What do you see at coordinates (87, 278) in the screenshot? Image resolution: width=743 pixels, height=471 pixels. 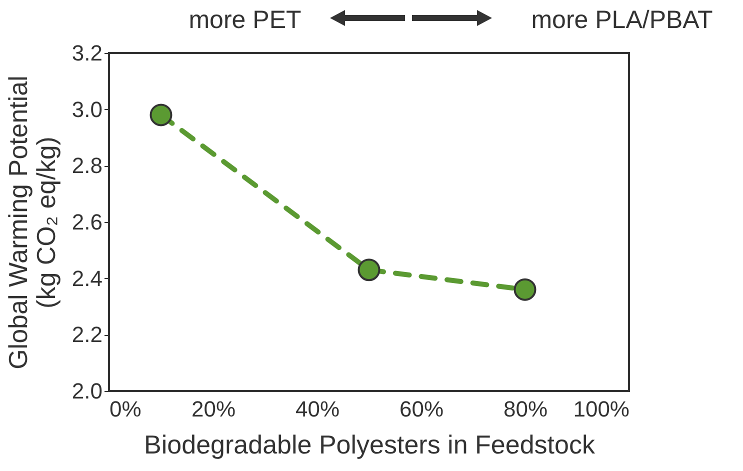 I see `y-tick-label: 2.4` at bounding box center [87, 278].